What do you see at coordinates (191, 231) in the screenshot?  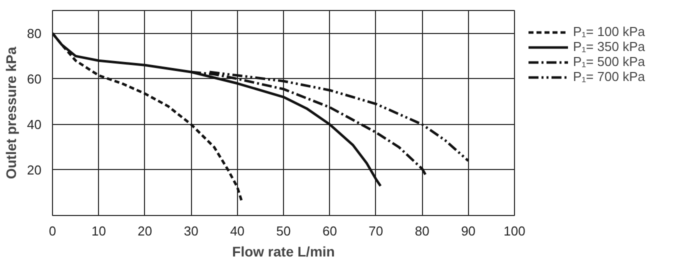 I see `x-tick-label: 30` at bounding box center [191, 231].